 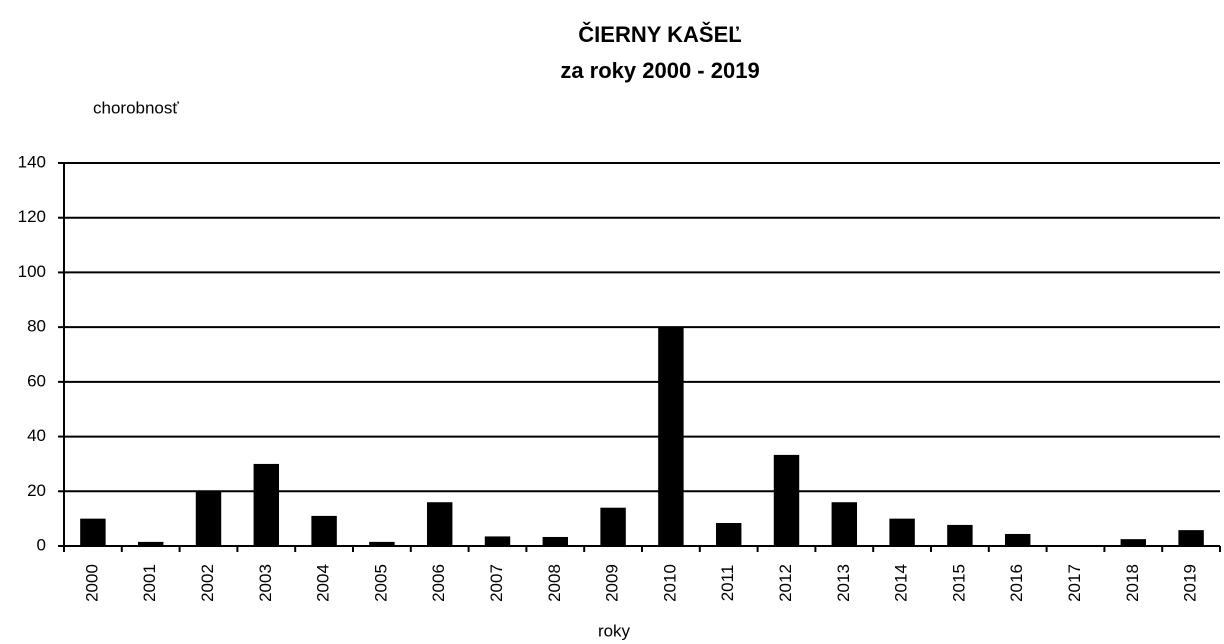 What do you see at coordinates (496, 583) in the screenshot?
I see `x-tick-label: 2007` at bounding box center [496, 583].